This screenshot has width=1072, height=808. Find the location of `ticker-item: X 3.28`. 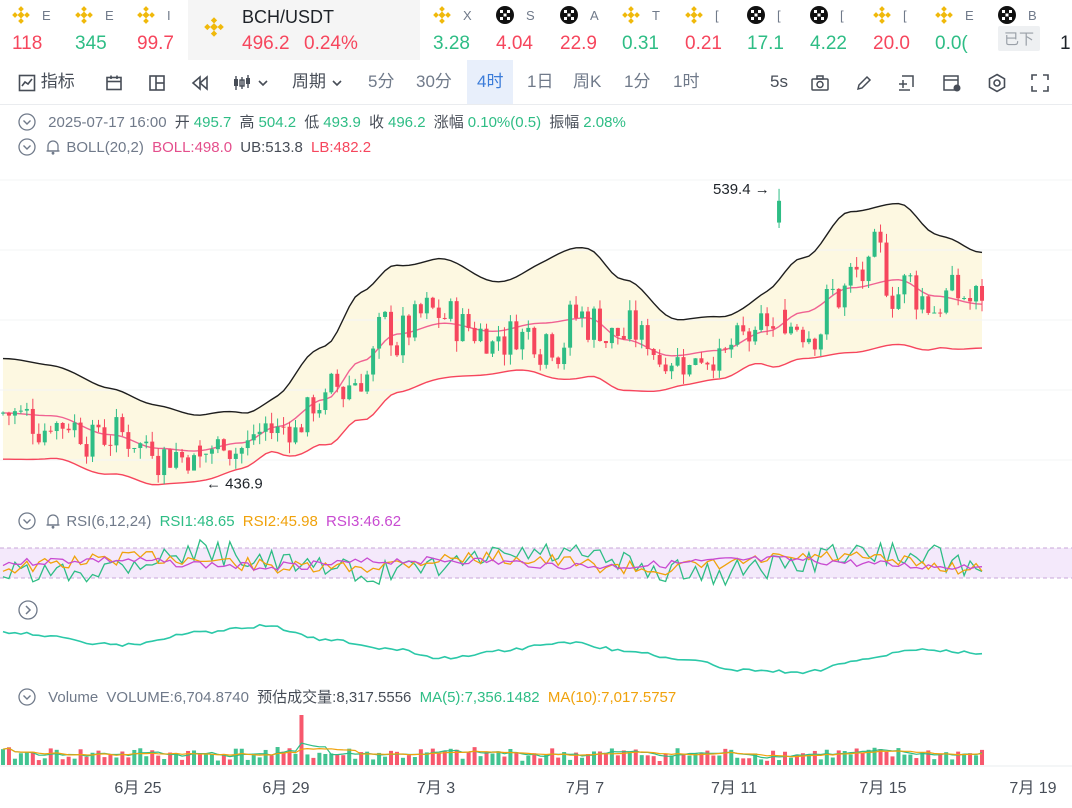

ticker-item: X 3.28 is located at coordinates (462, 30).